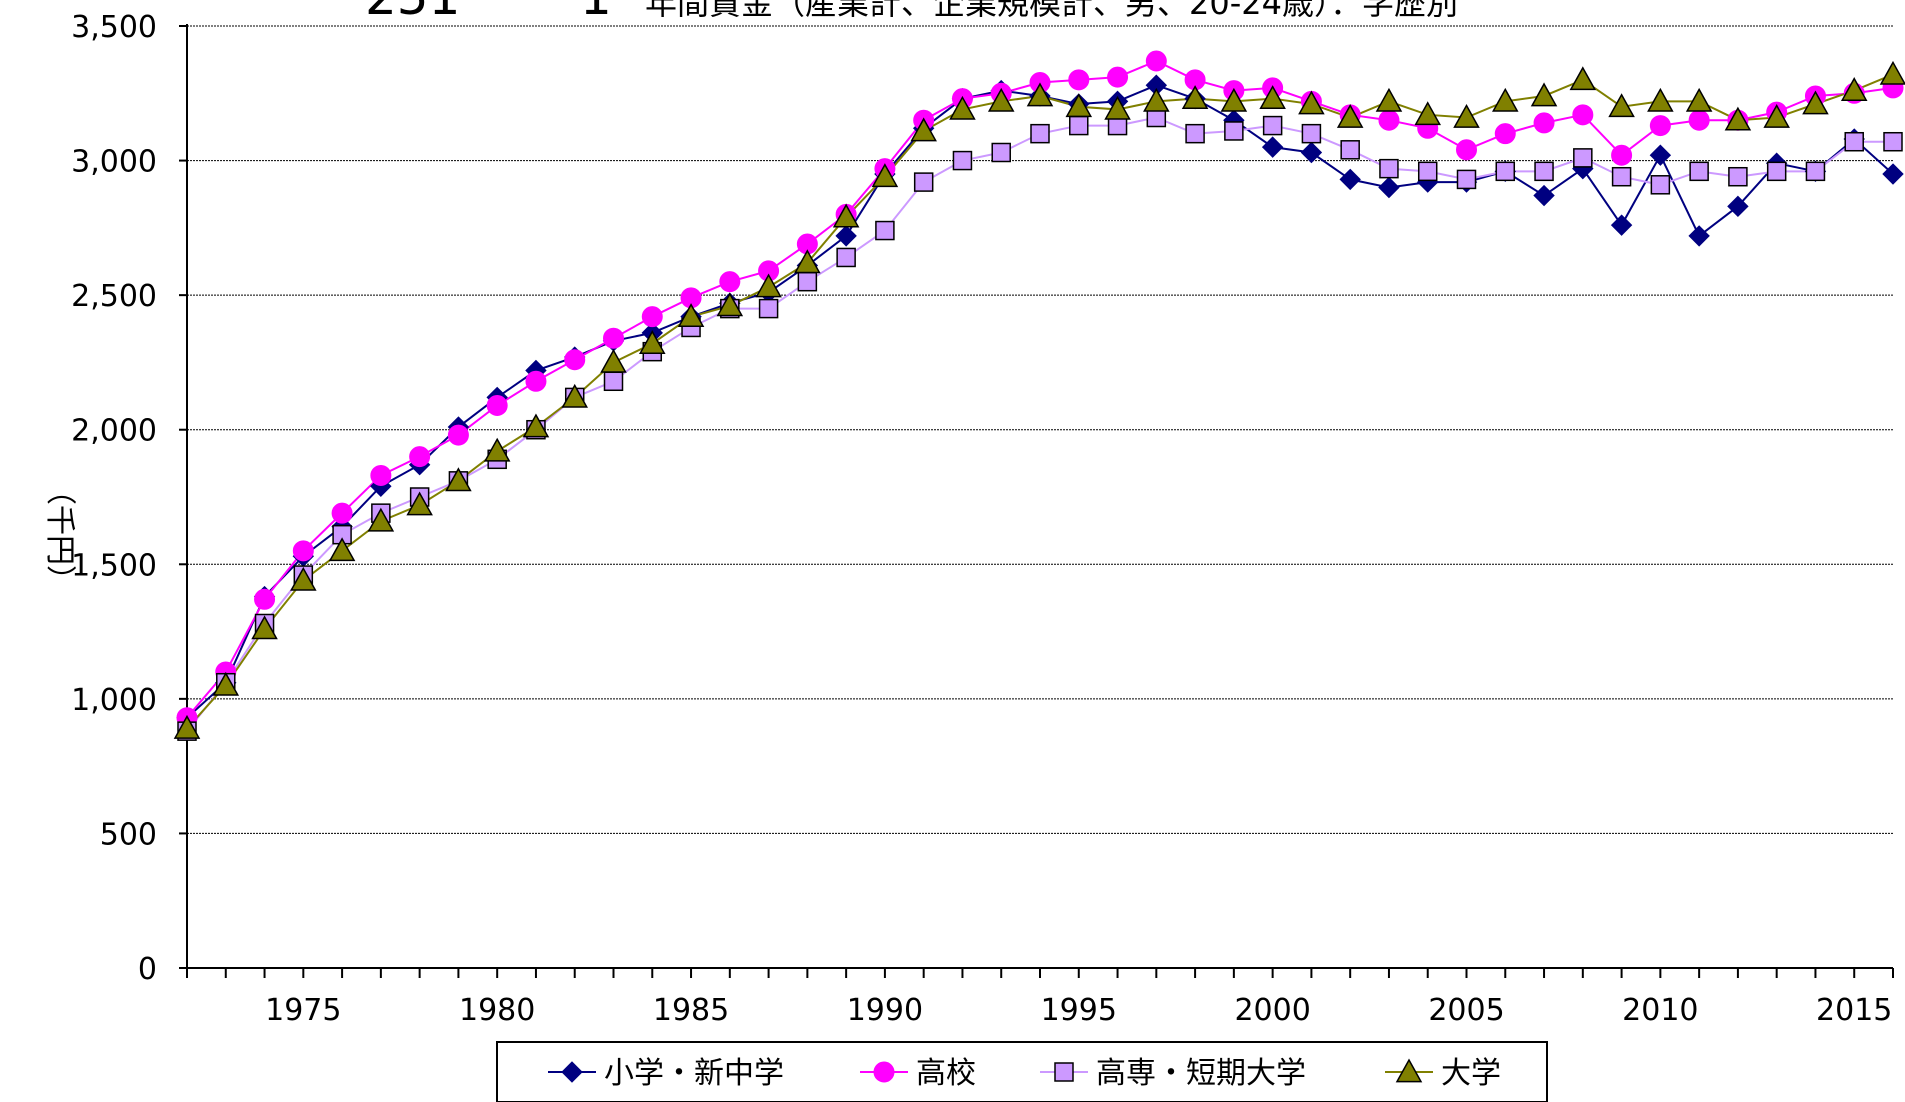 The height and width of the screenshot is (1102, 1905). Describe the element at coordinates (114, 296) in the screenshot. I see `y-tick-label: 2,500` at that location.